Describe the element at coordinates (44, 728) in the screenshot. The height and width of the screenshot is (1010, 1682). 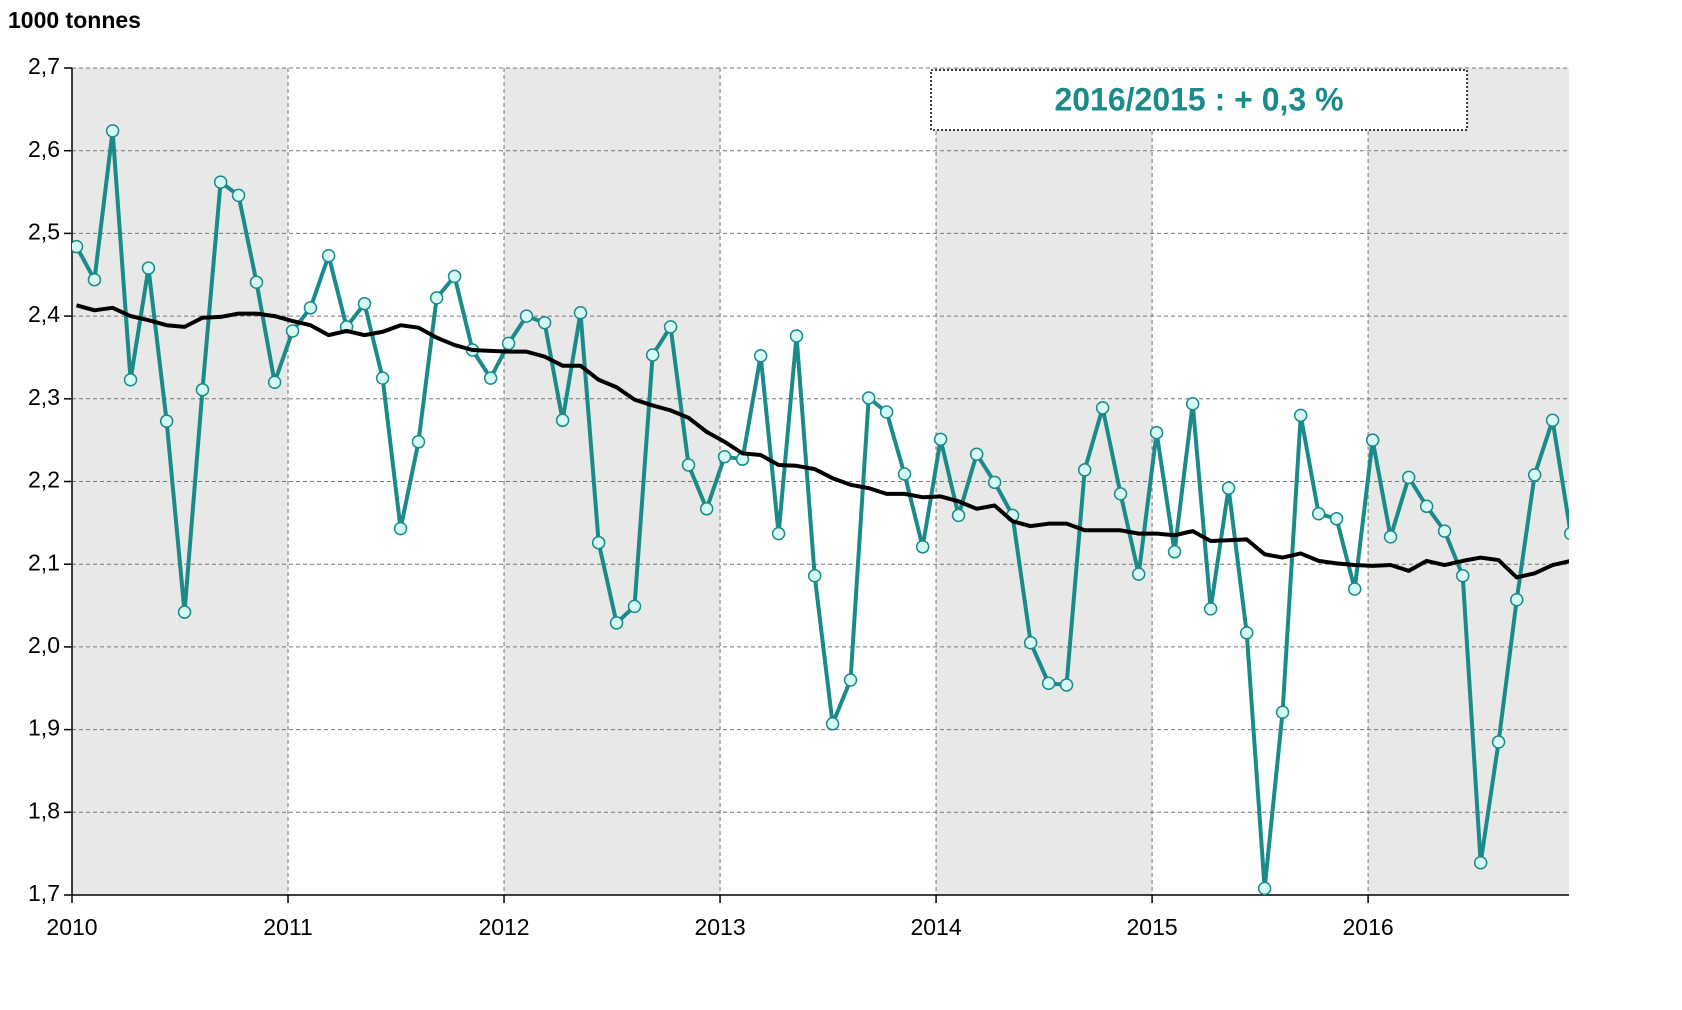
I see `y-tick-label: 1,9` at that location.